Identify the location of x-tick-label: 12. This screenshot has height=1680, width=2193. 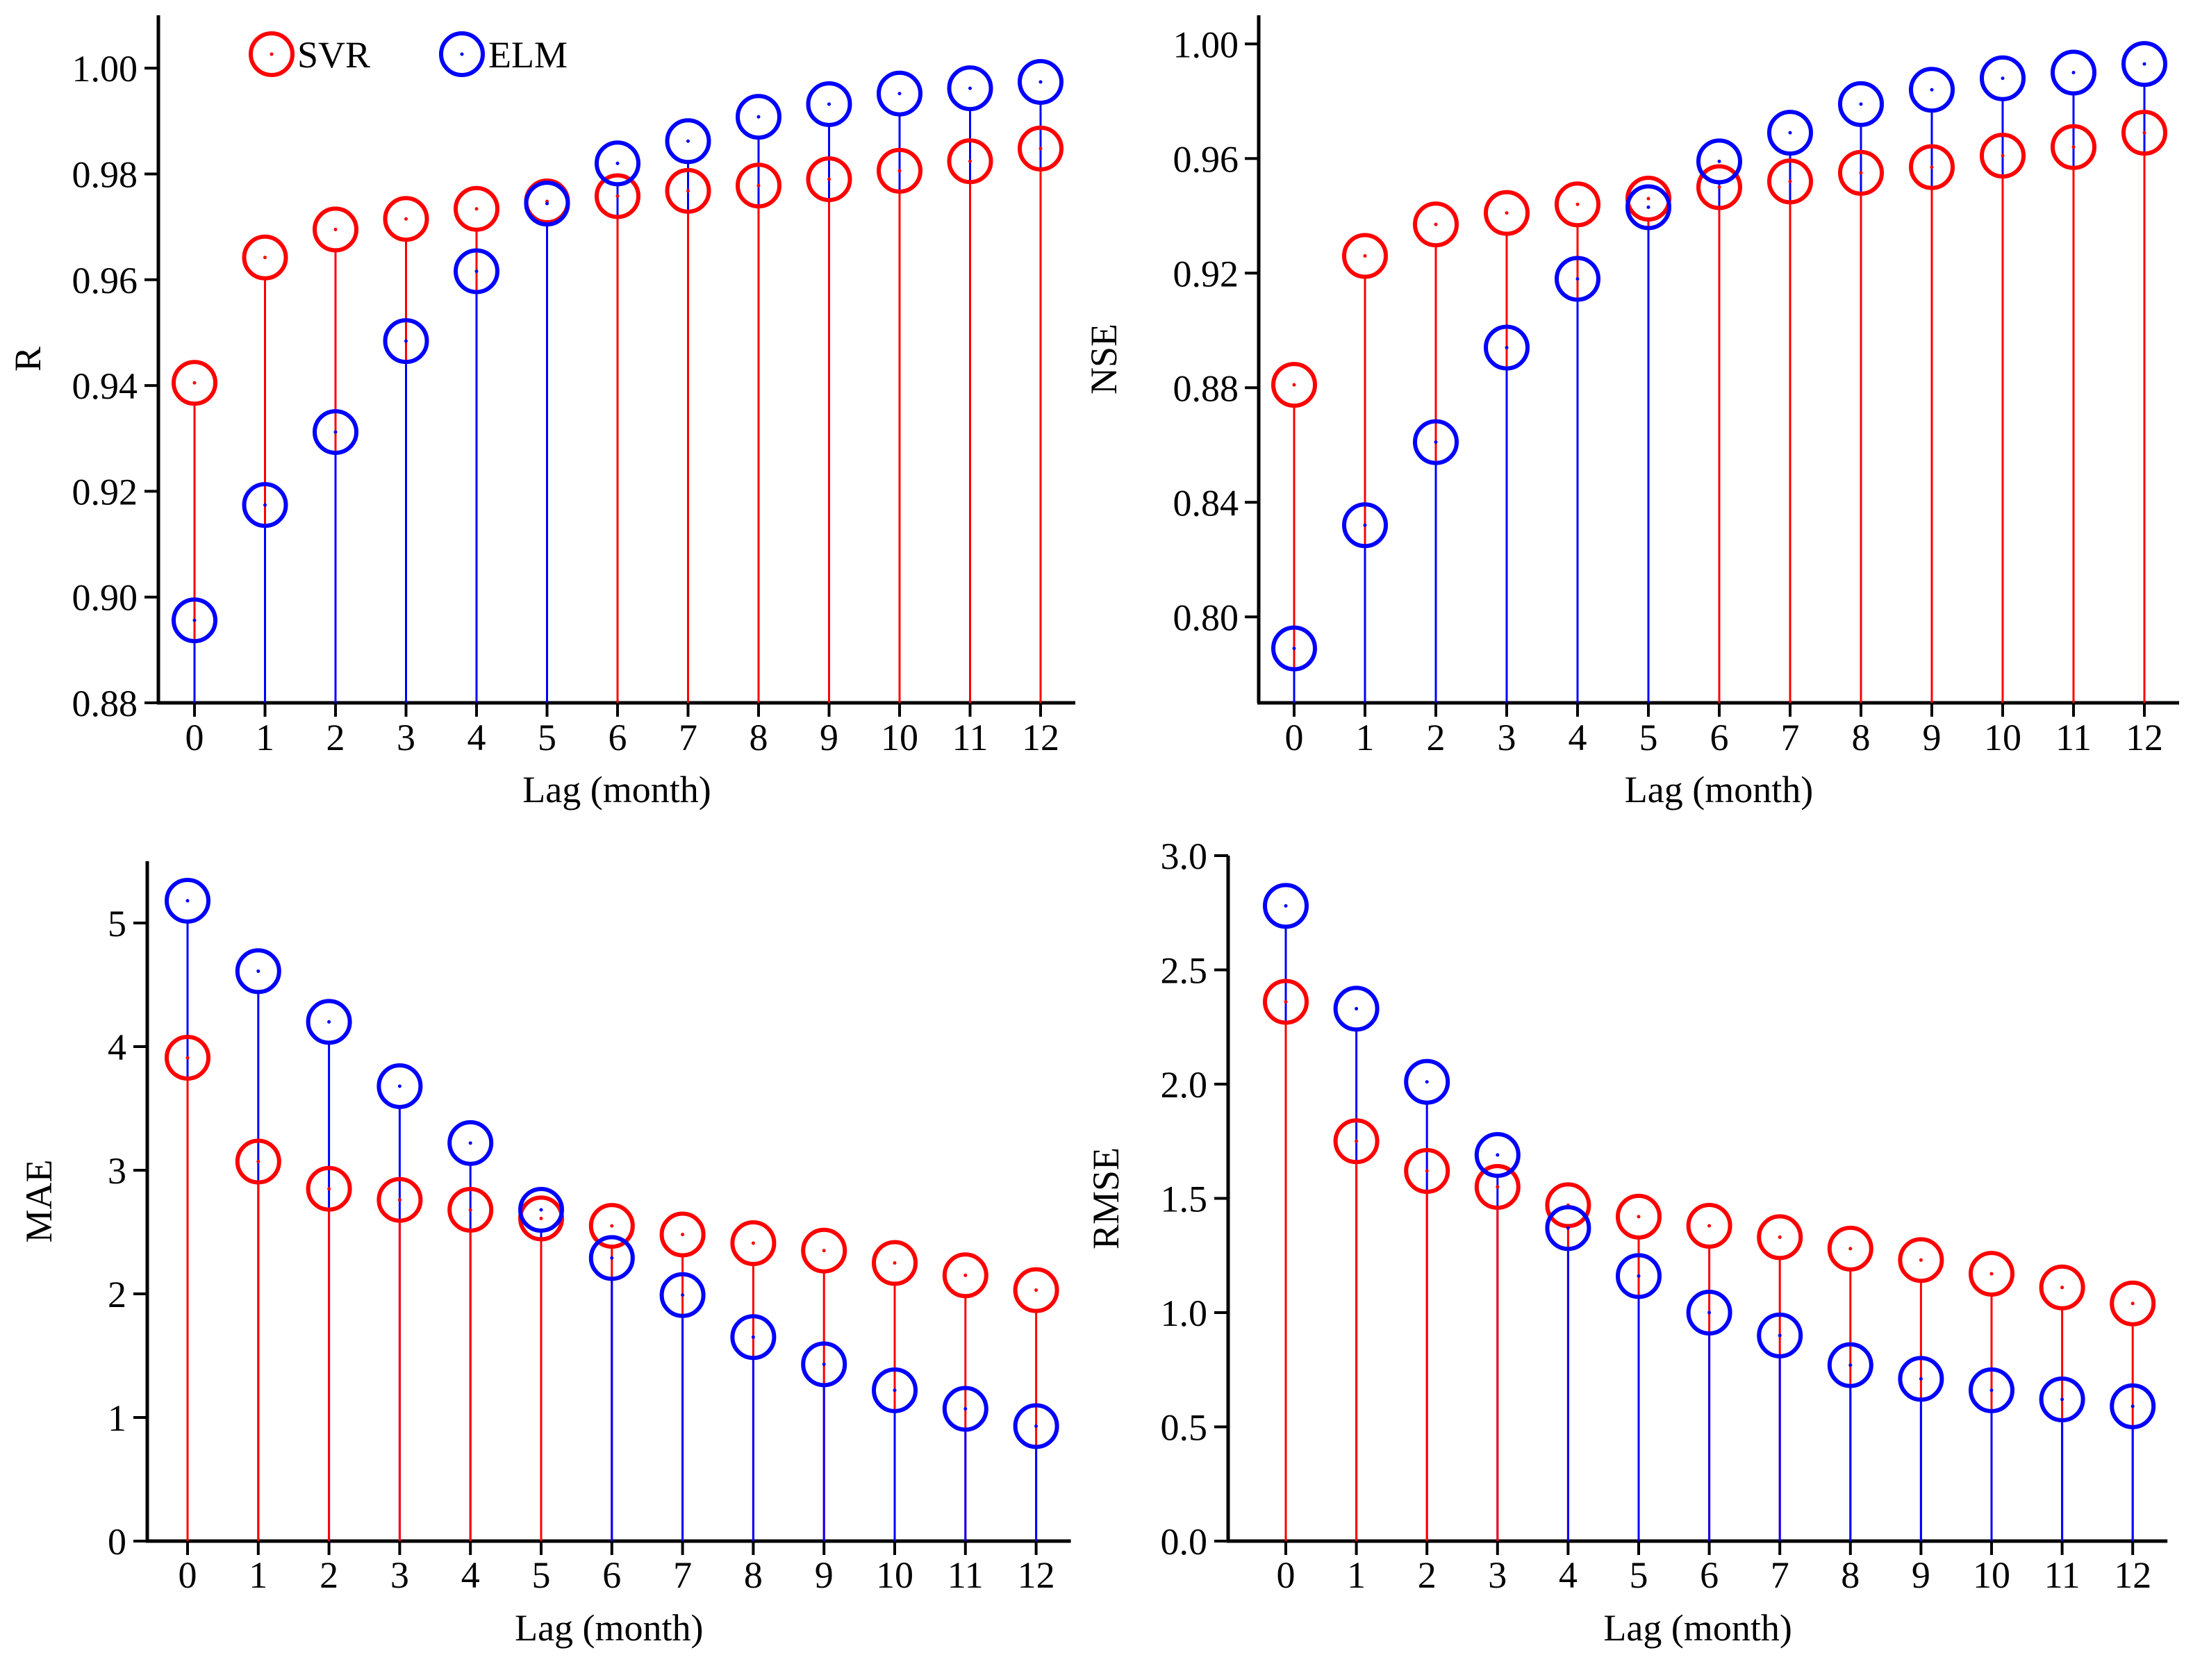
(1036, 1575).